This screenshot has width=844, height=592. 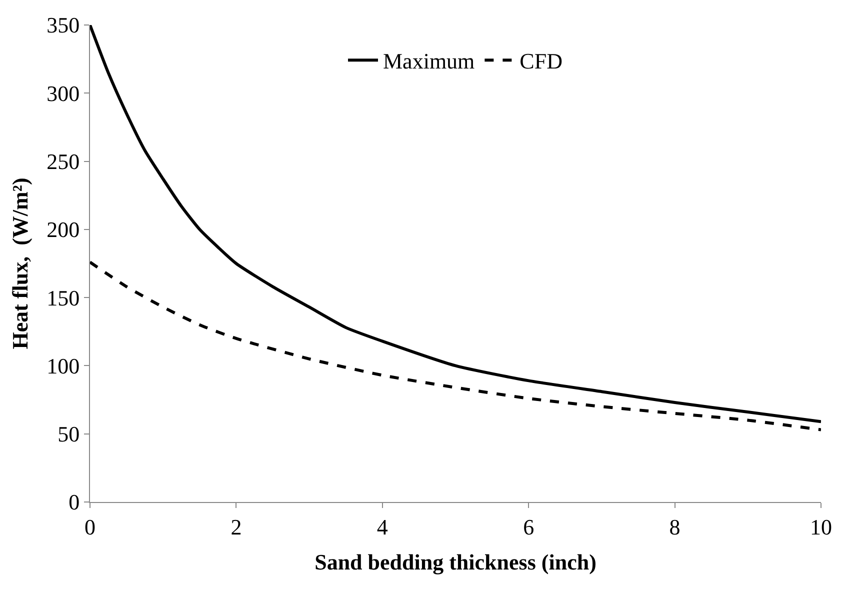 I want to click on x-tick-label: 0, so click(x=90, y=527).